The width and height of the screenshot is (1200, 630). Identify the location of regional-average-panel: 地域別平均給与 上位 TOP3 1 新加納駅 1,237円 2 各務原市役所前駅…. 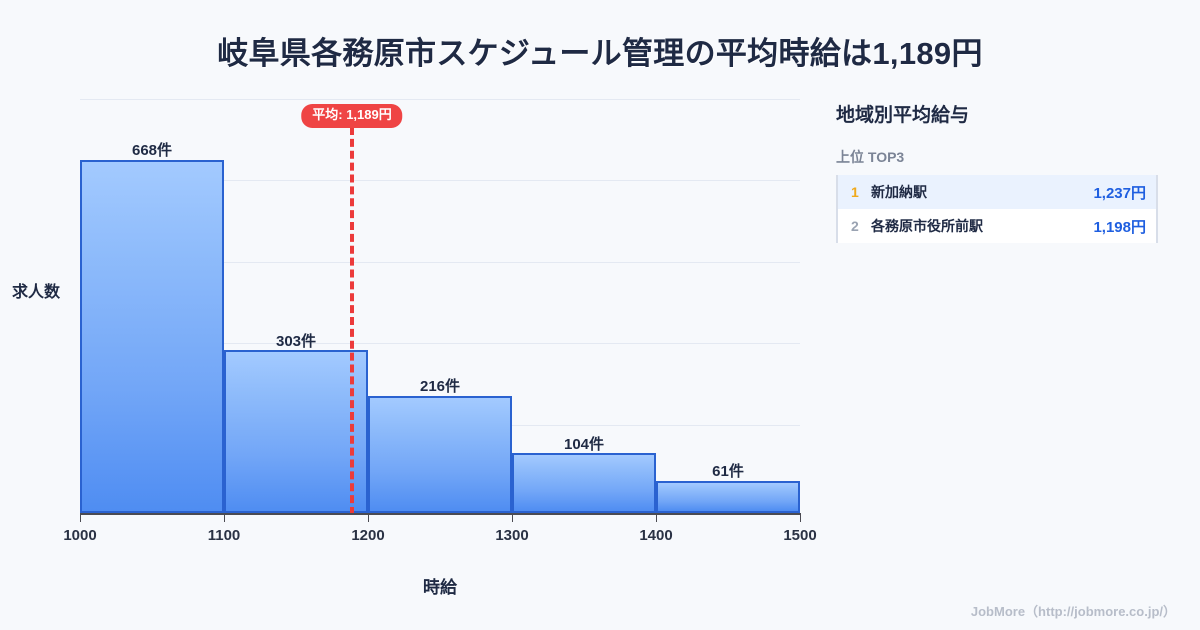
(1001, 171).